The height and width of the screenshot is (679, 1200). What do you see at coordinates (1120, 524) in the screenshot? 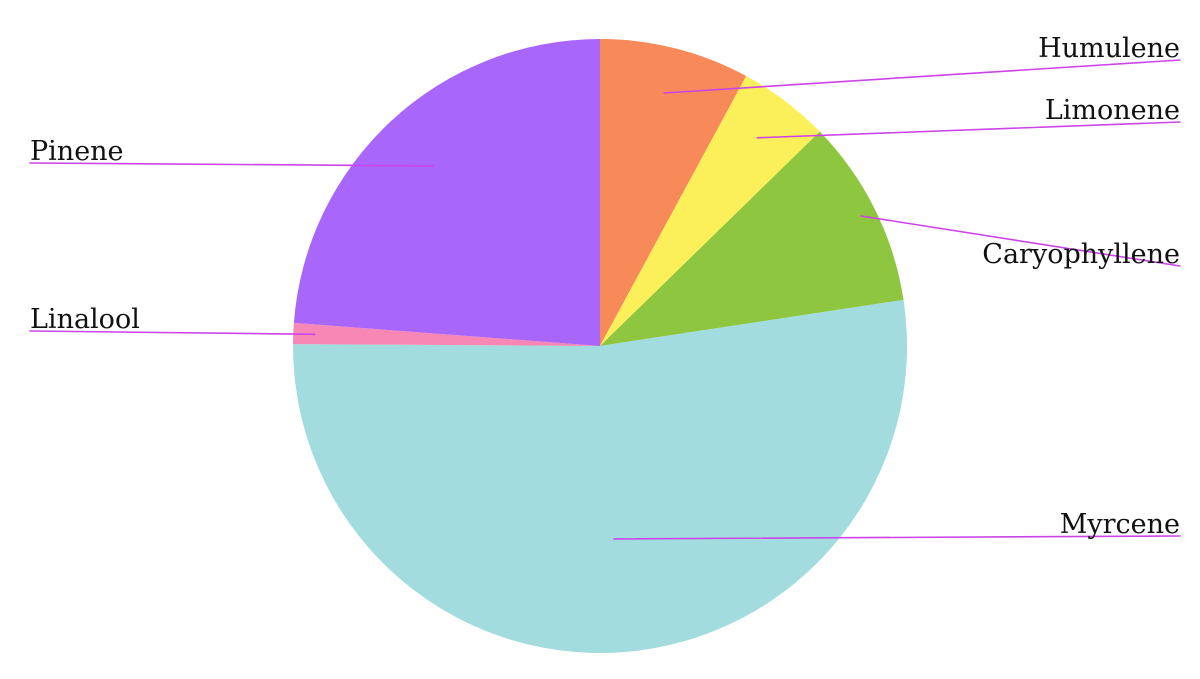
I see `label-myrcene: Myrcene` at bounding box center [1120, 524].